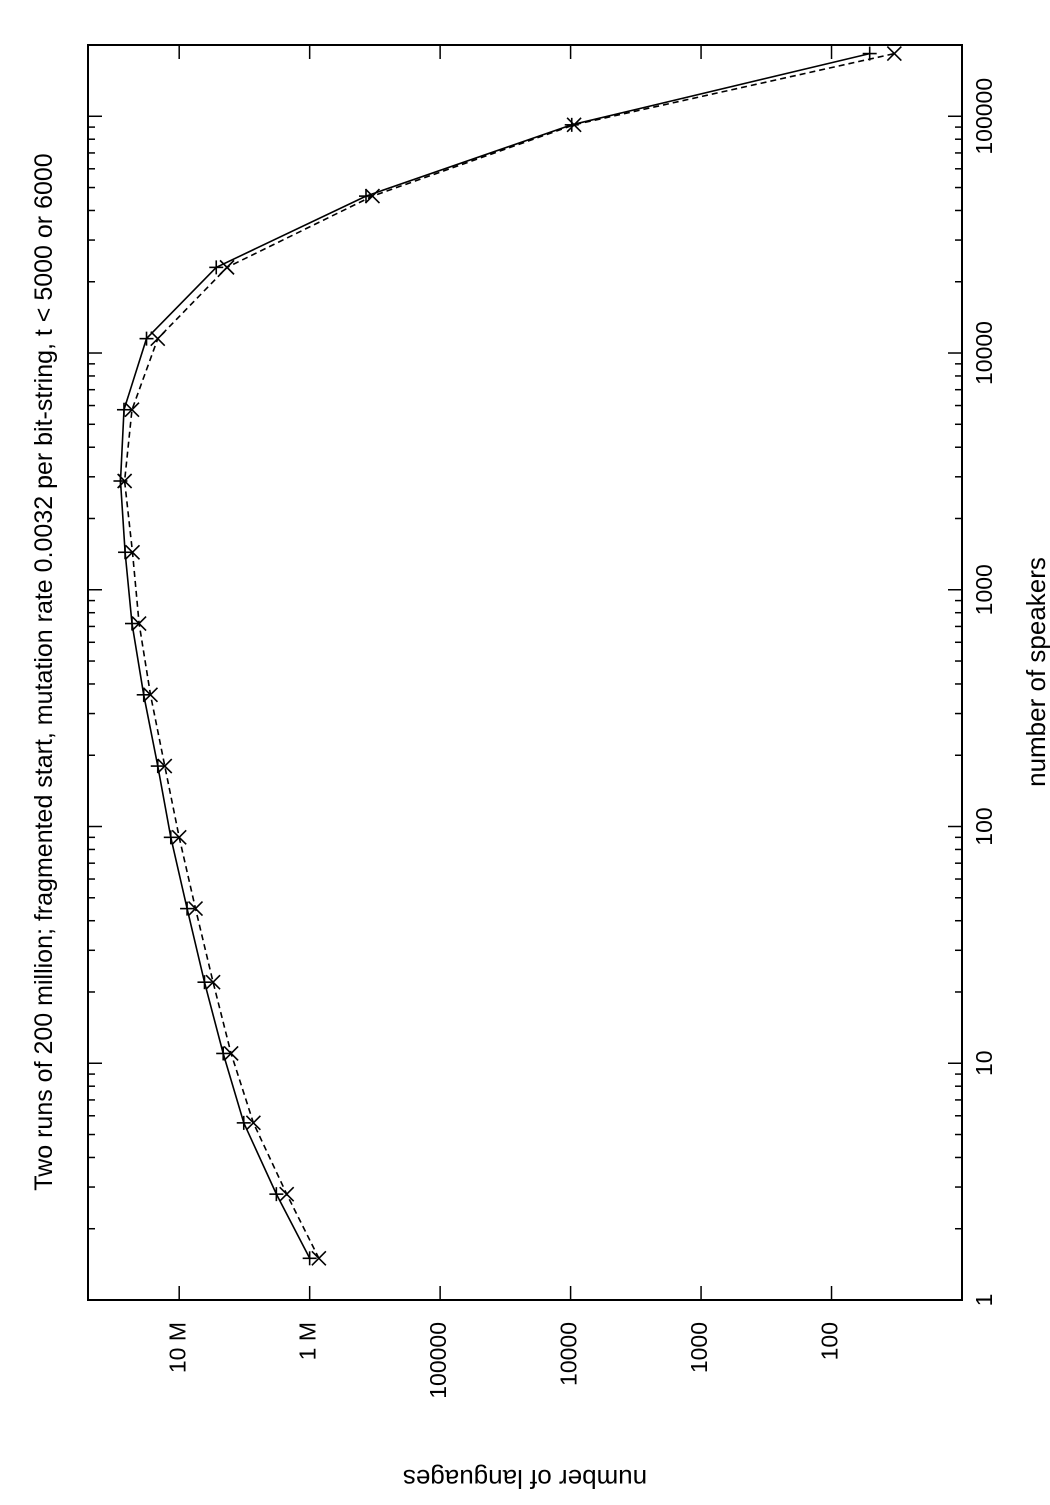 This screenshot has width=1050, height=1505. Describe the element at coordinates (984, 116) in the screenshot. I see `x-tick-label: 100000` at that location.